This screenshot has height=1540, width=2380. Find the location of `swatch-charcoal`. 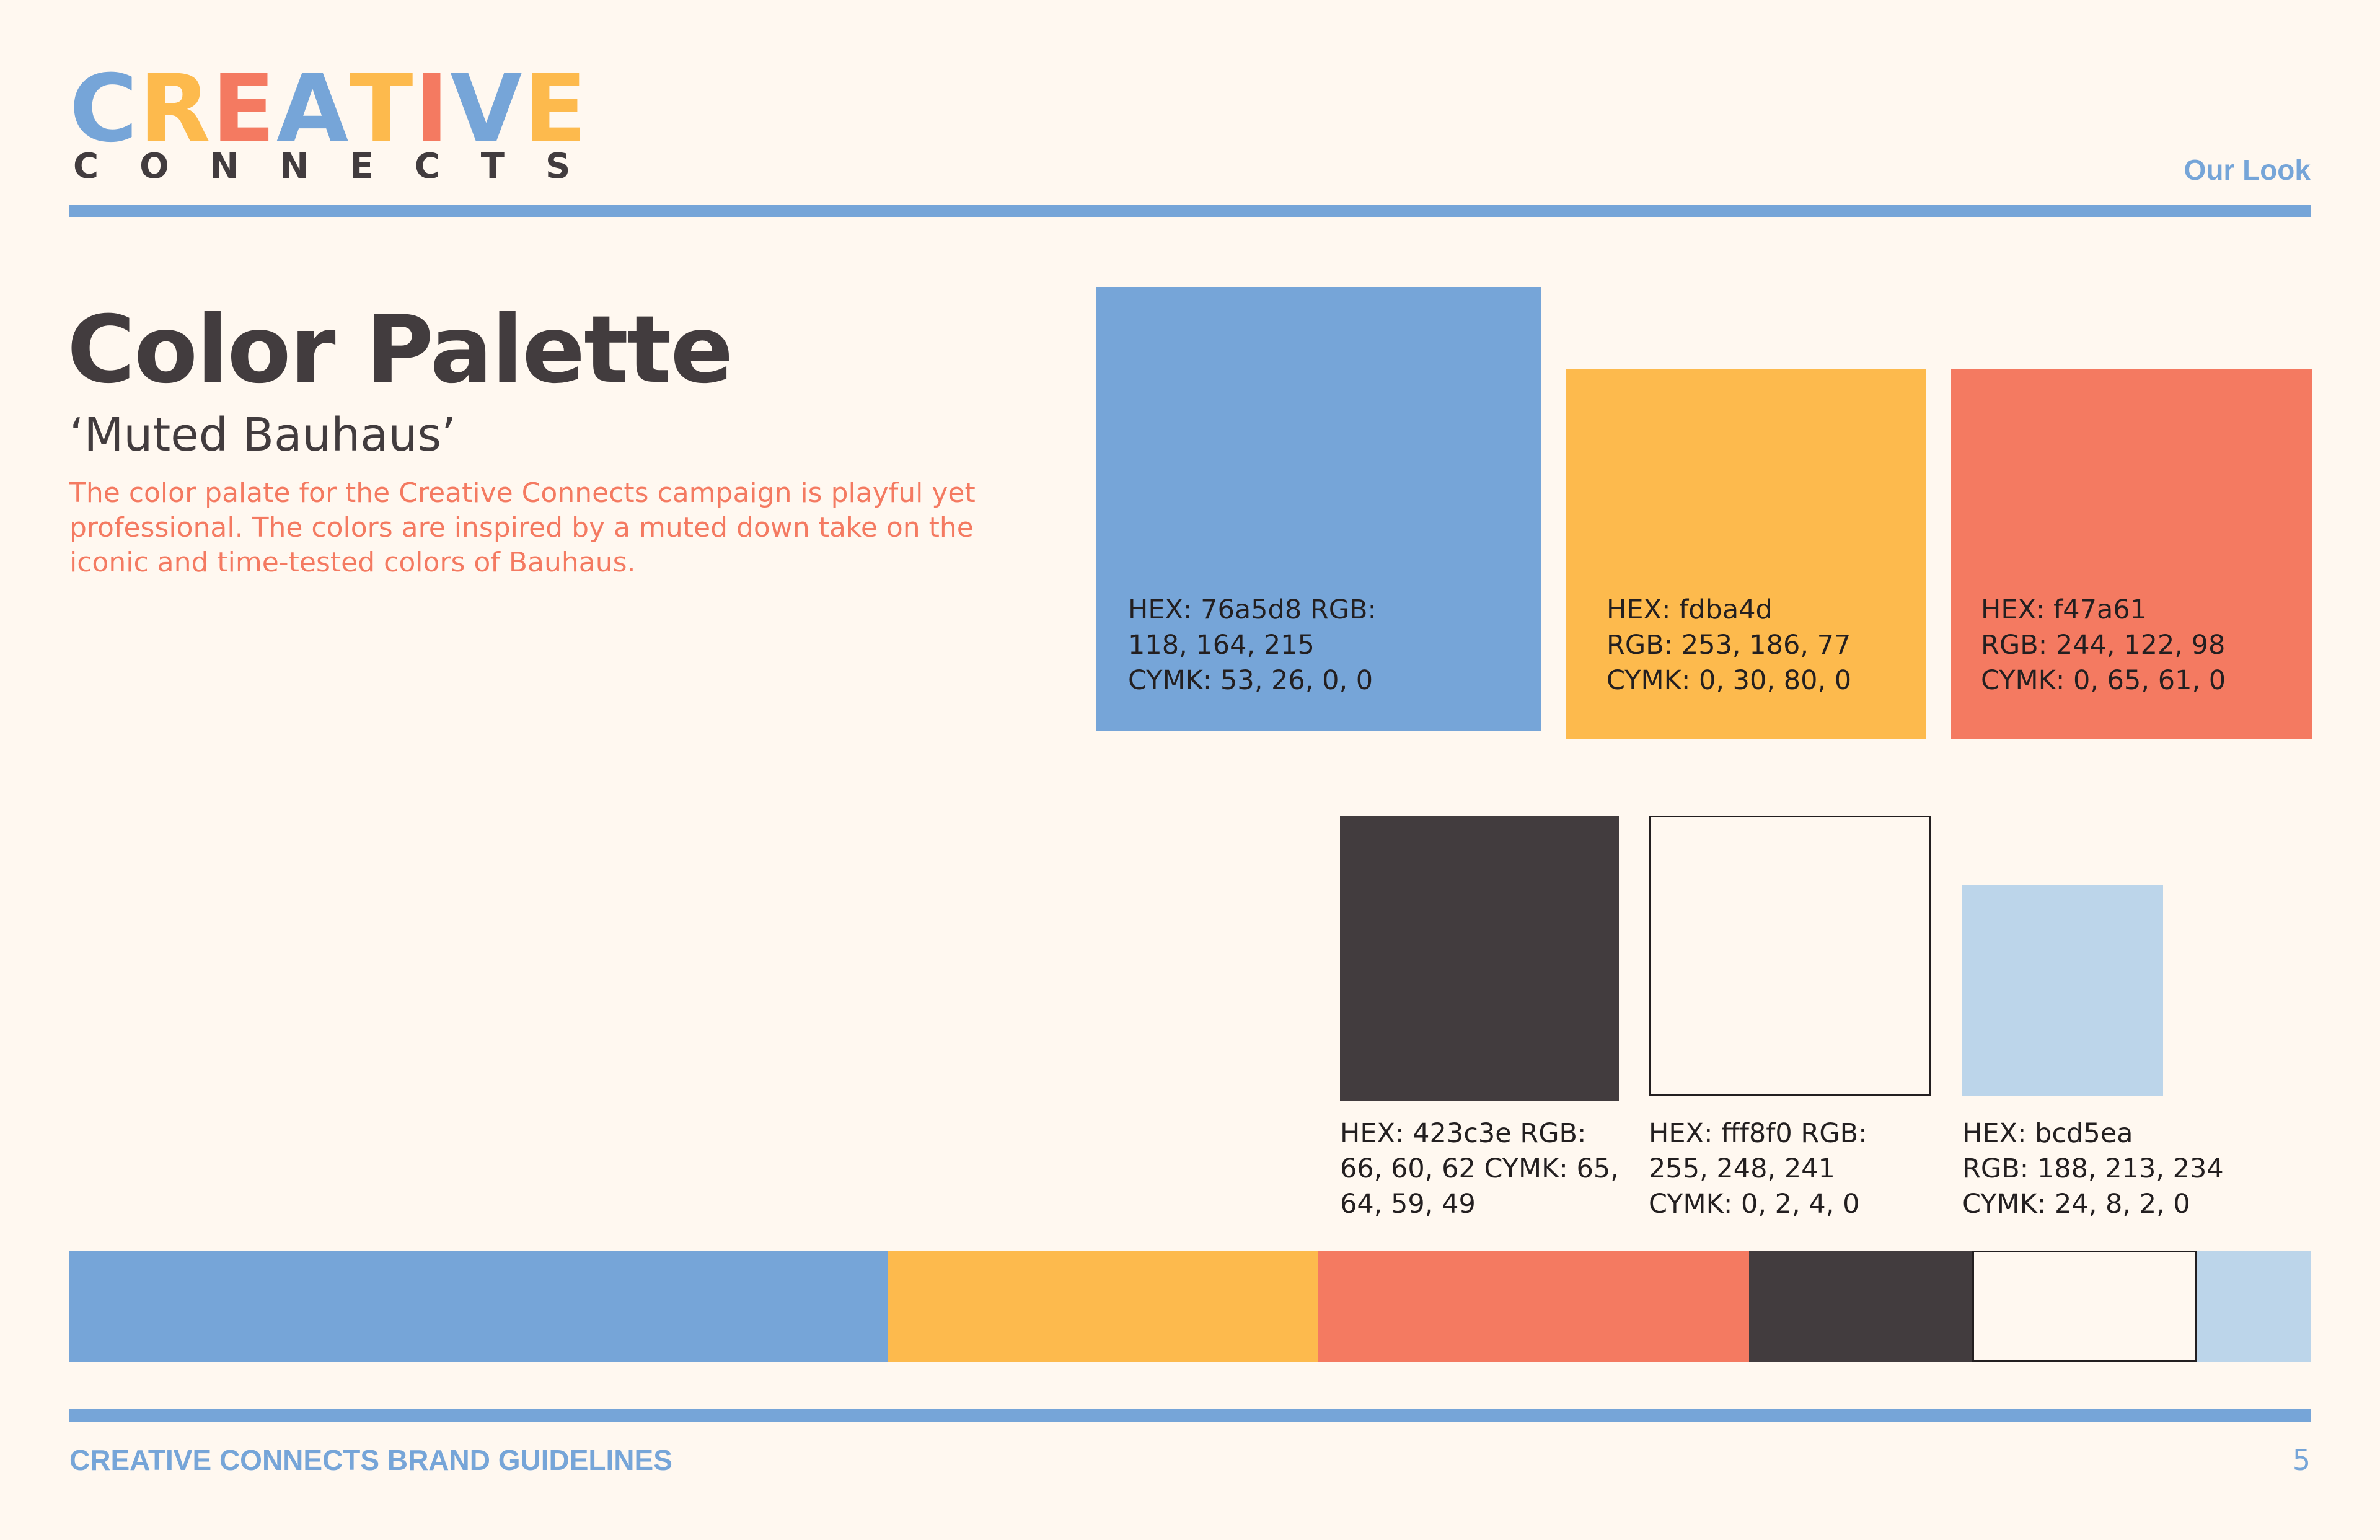

swatch-charcoal is located at coordinates (1479, 958).